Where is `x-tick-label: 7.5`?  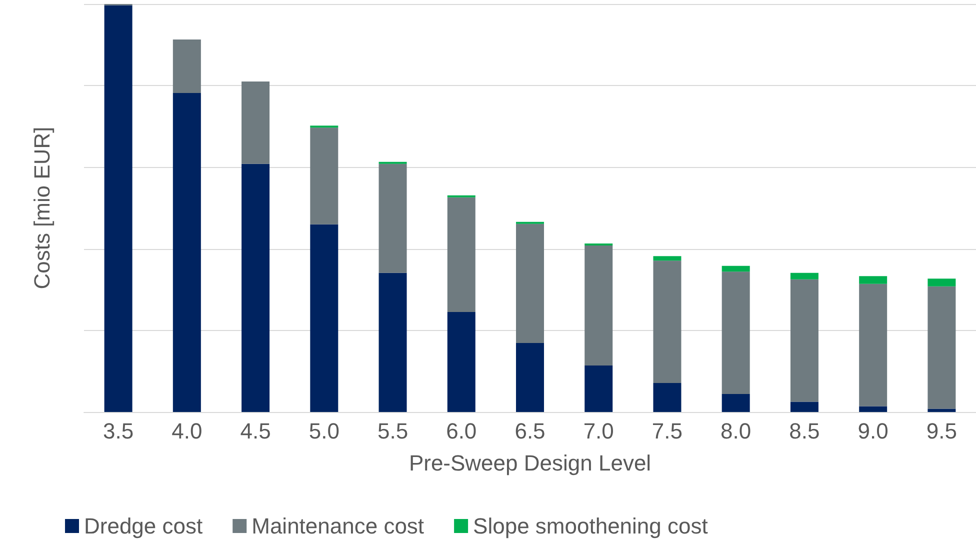 x-tick-label: 7.5 is located at coordinates (667, 431).